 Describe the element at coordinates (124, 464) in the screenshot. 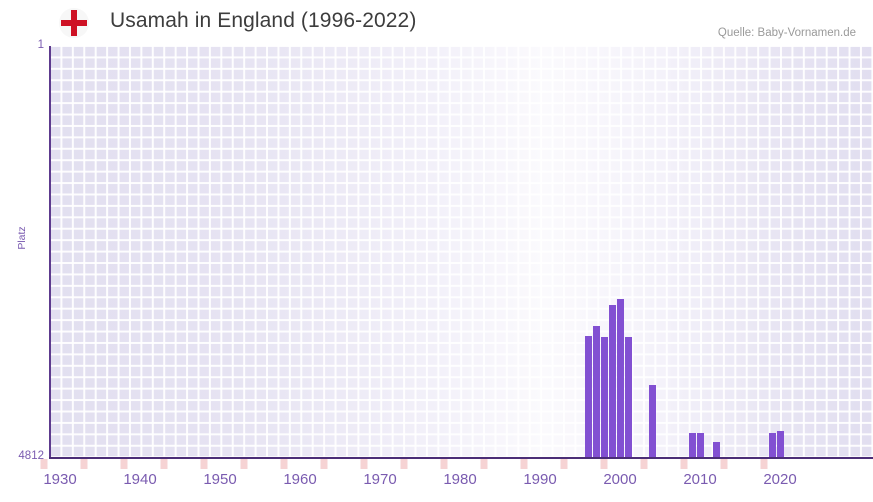

I see `x-tick-mark-1938` at that location.